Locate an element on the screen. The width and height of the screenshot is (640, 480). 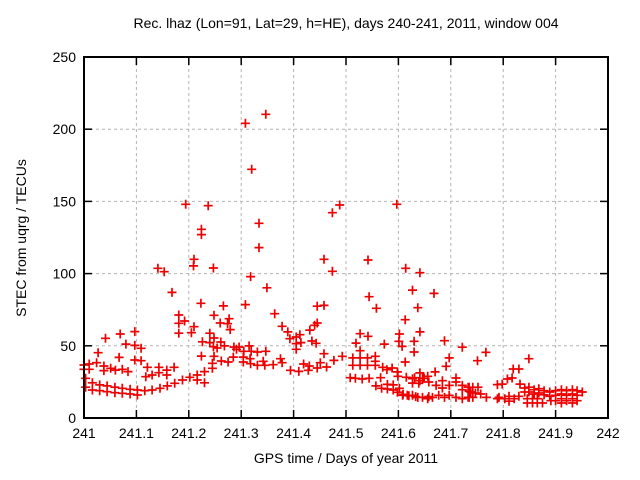
x-tick-label: 241.3 is located at coordinates (241, 433).